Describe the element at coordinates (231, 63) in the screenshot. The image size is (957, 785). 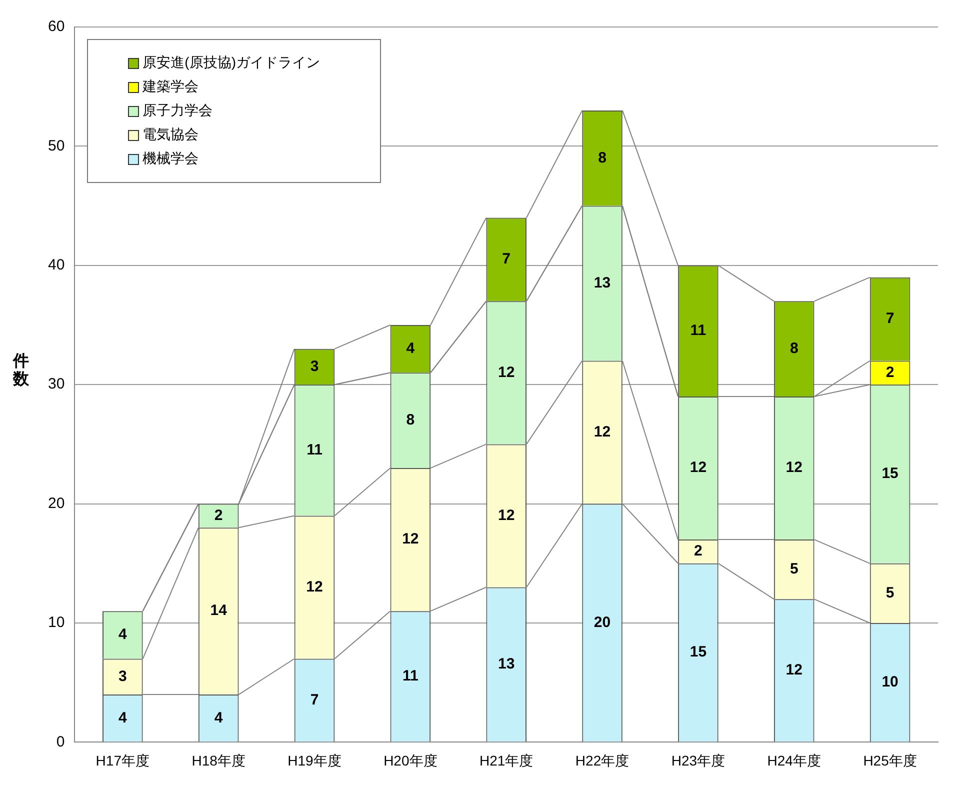
I see `legend-label: 原安進(原技協)ガイドライン` at that location.